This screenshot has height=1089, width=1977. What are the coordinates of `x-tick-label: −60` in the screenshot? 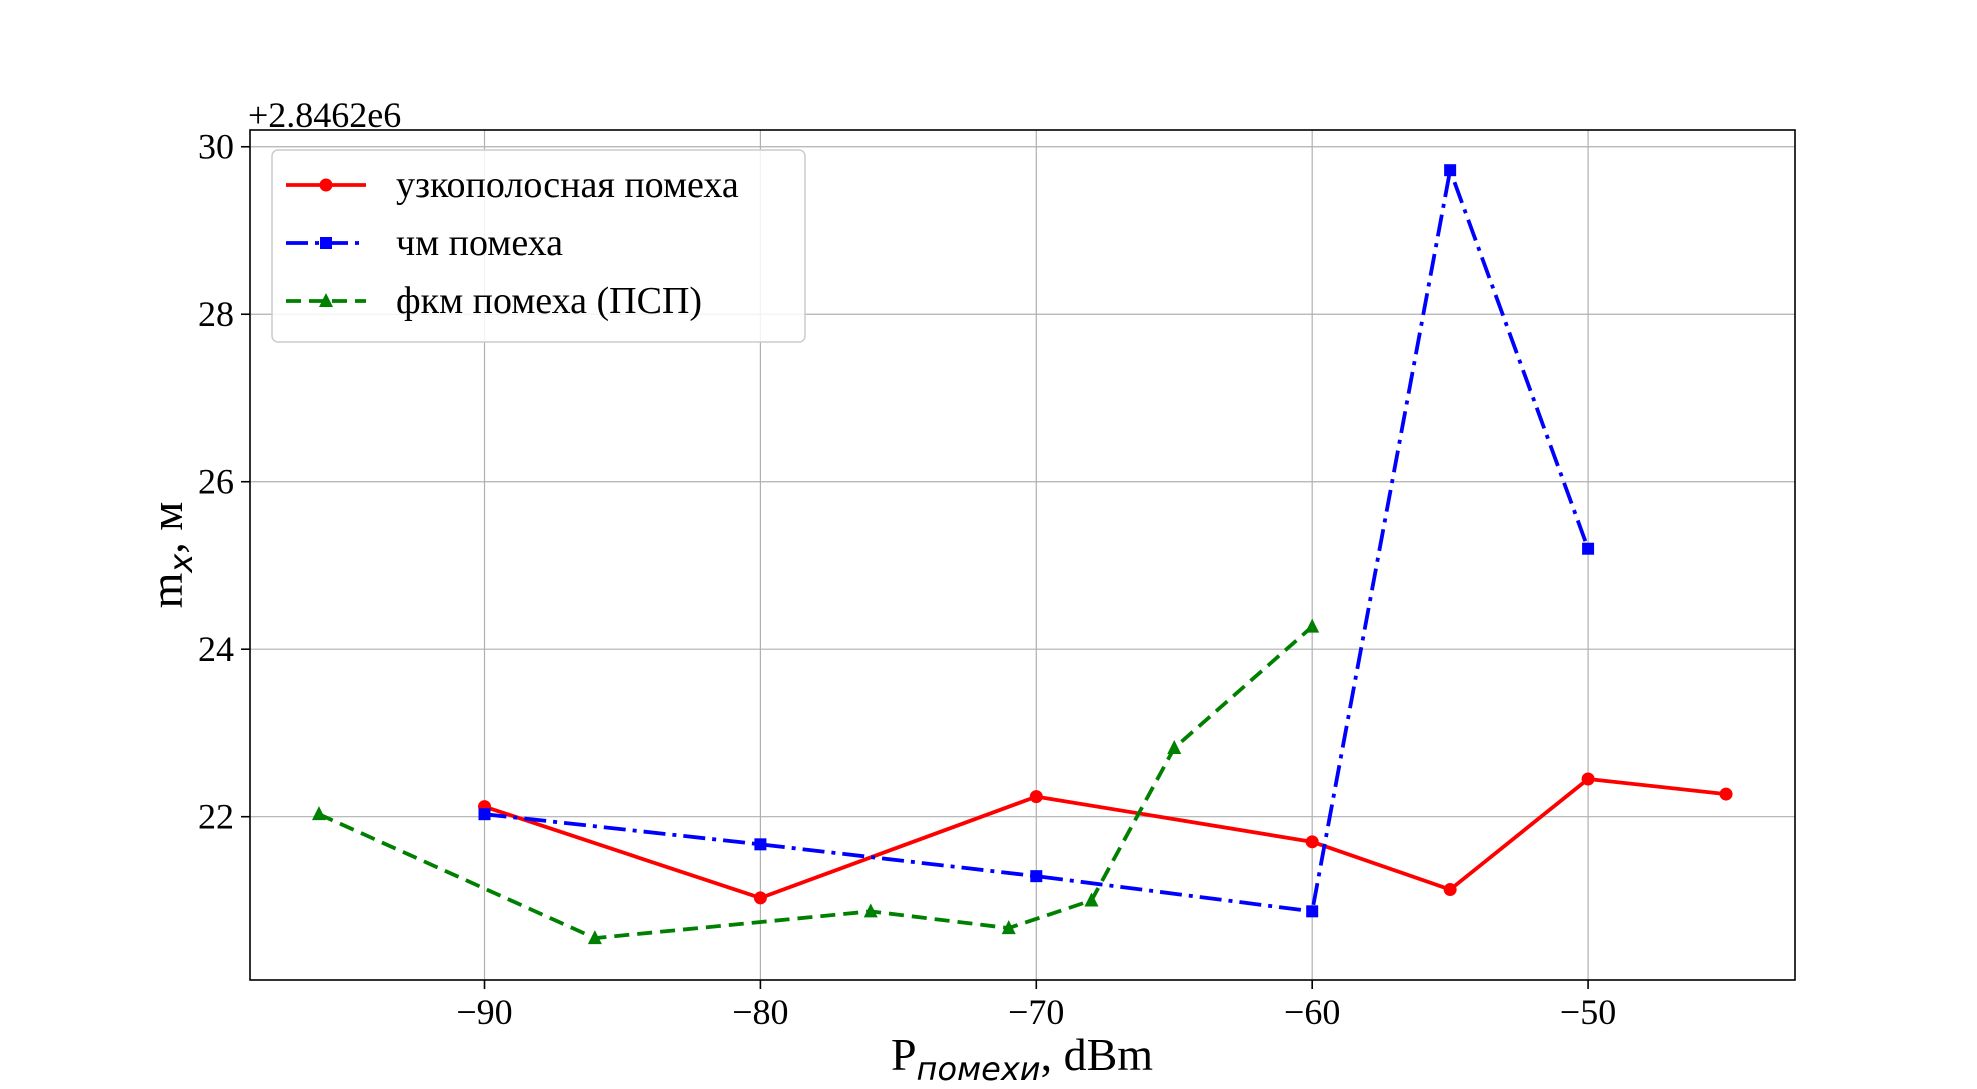 It's located at (1312, 1012).